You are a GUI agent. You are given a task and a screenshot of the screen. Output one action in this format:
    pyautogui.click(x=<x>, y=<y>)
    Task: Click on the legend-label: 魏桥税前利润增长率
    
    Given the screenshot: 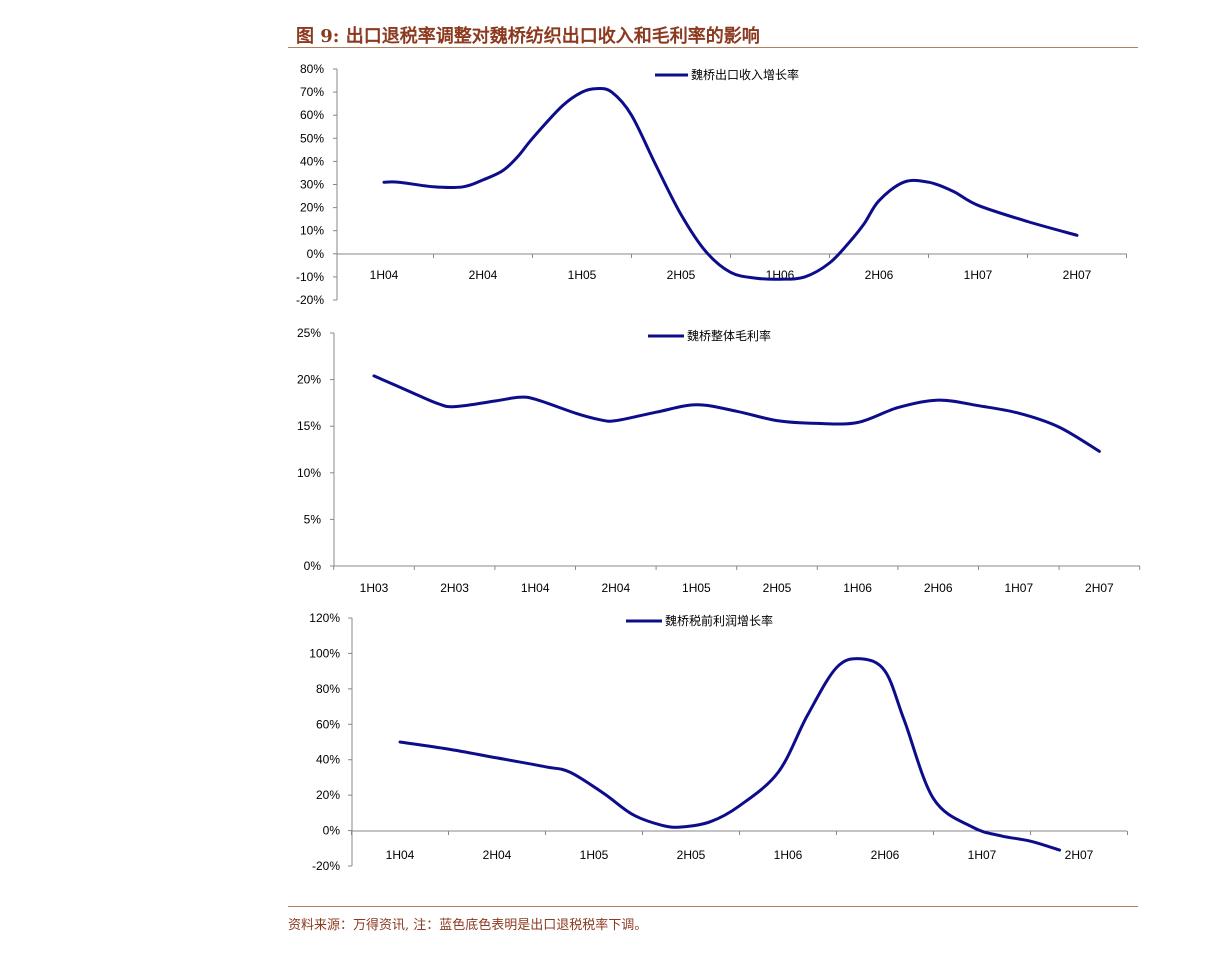 What is the action you would take?
    pyautogui.click(x=719, y=620)
    